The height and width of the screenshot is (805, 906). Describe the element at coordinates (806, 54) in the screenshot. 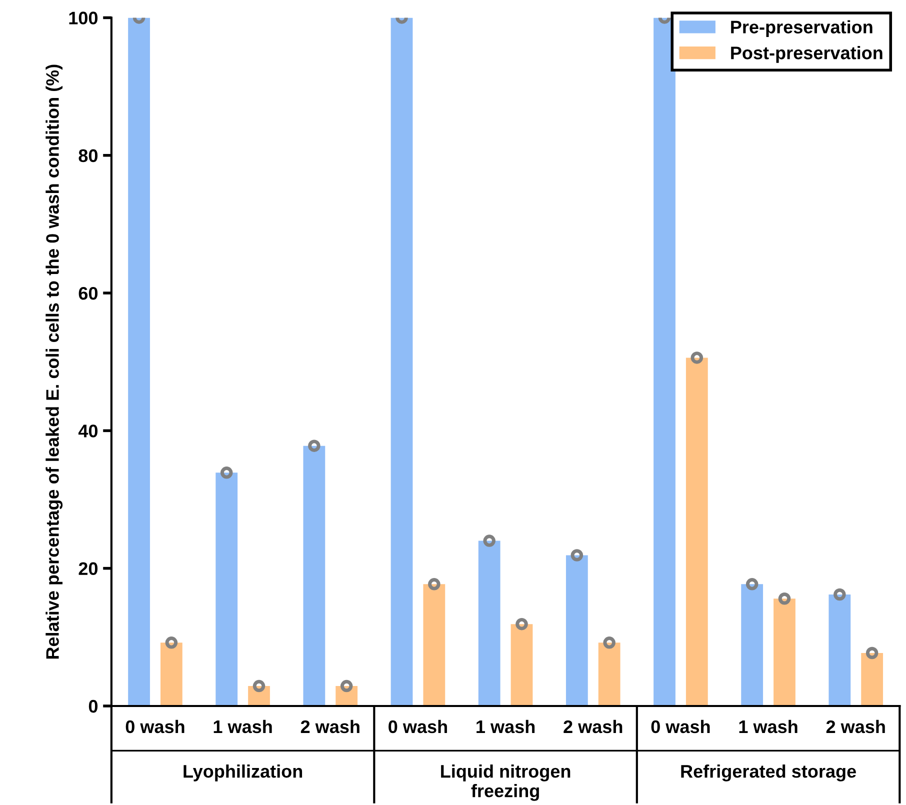

I see `legend-label: Post-preservation` at that location.